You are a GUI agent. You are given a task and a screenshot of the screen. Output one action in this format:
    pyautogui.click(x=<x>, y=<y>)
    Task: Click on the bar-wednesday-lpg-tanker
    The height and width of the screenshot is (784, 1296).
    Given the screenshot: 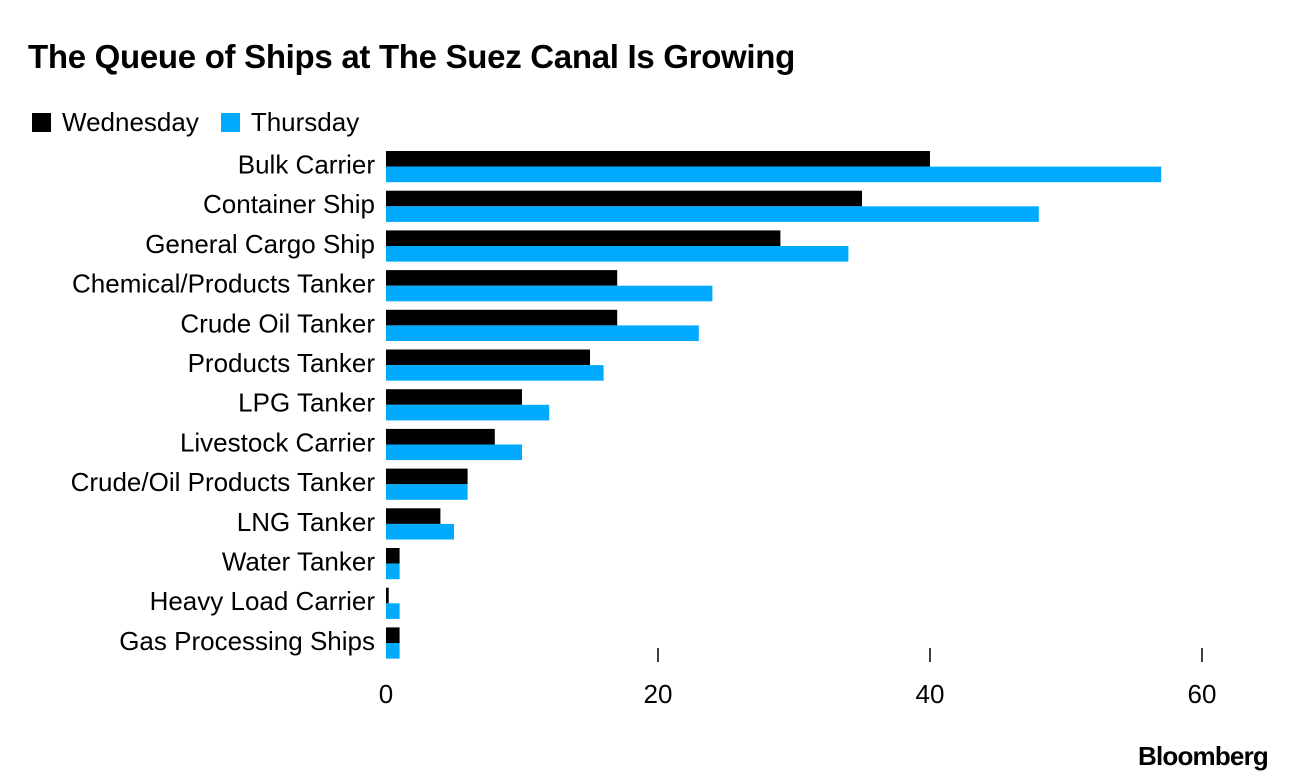 What is the action you would take?
    pyautogui.click(x=454, y=397)
    